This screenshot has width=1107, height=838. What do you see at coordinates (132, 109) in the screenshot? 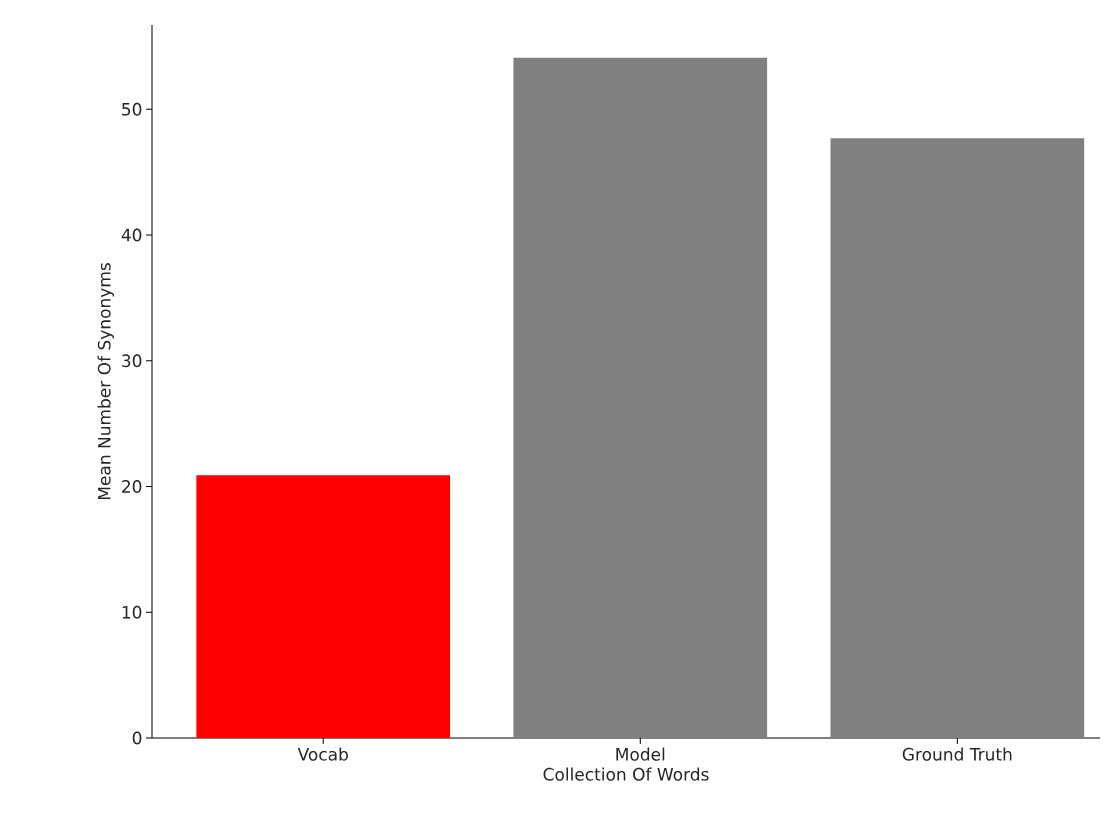
I see `y-tick-label: 50` at bounding box center [132, 109].